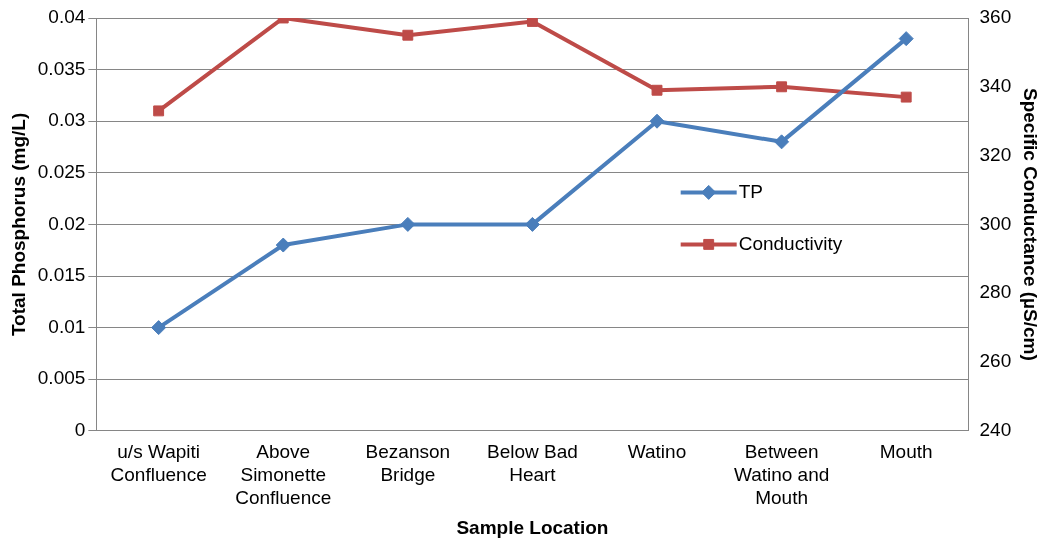 This screenshot has width=1051, height=548. What do you see at coordinates (18, 224) in the screenshot?
I see `y-axis-title: Total Phosphorus (mg/L)` at bounding box center [18, 224].